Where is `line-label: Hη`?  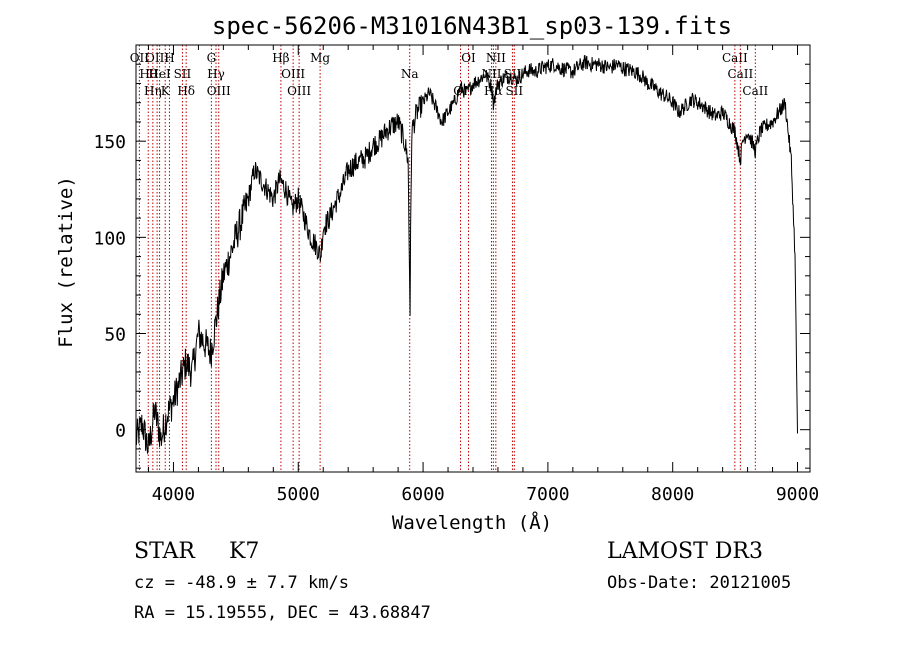 line-label: Hη is located at coordinates (153, 91).